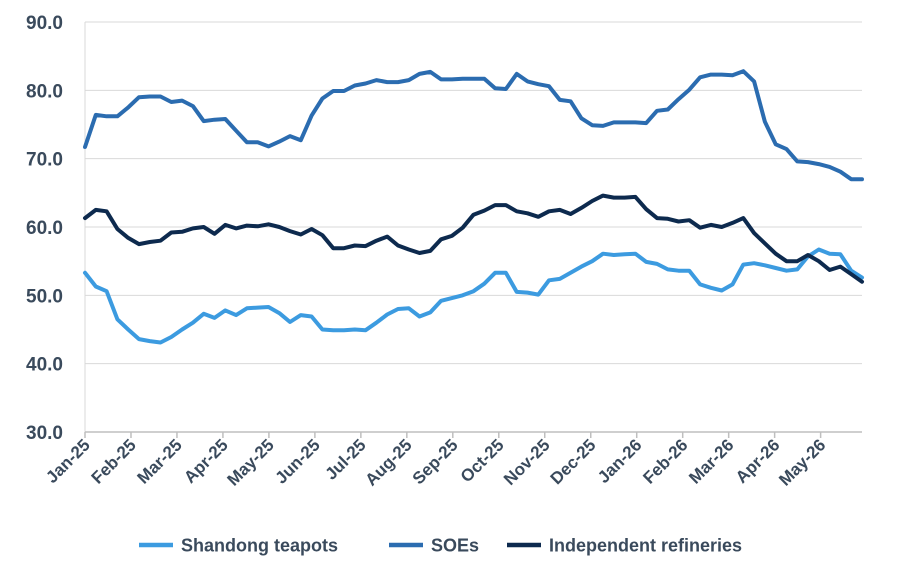 Image resolution: width=903 pixels, height=577 pixels. What do you see at coordinates (455, 546) in the screenshot?
I see `legend-label: SOEs` at bounding box center [455, 546].